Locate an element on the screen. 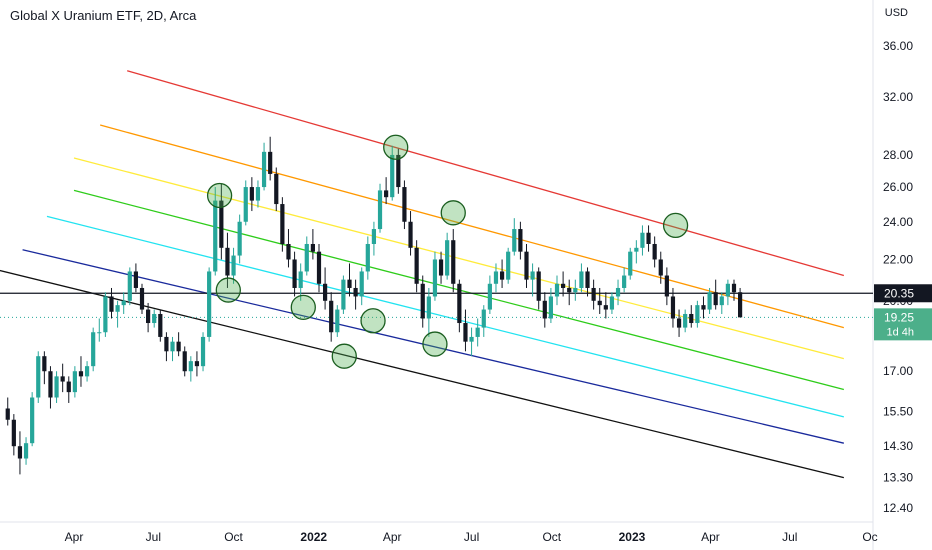  y-tick-label: 22.00 is located at coordinates (898, 259).